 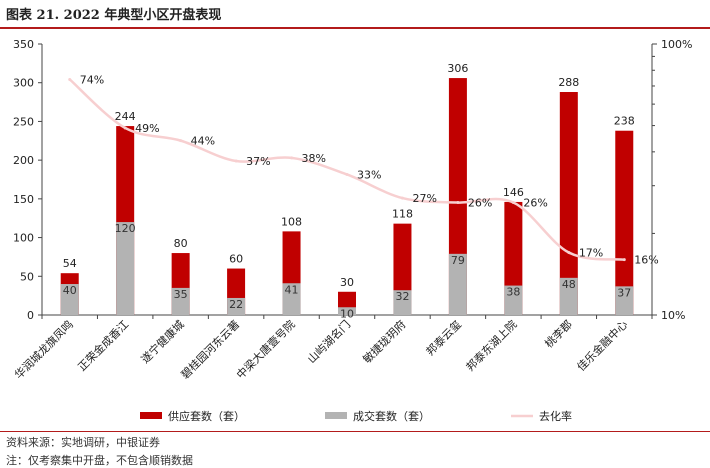 I want to click on legend-label: 去化率, so click(x=555, y=416).